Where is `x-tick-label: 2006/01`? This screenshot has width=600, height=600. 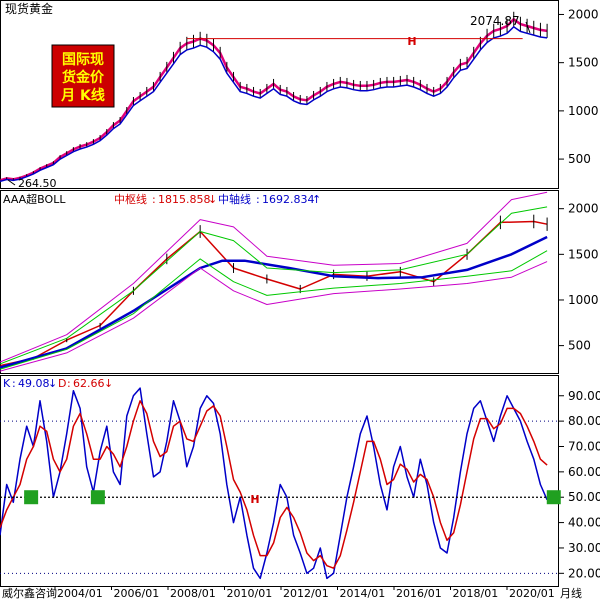
x-tick-label: 2006/01 is located at coordinates (137, 593).